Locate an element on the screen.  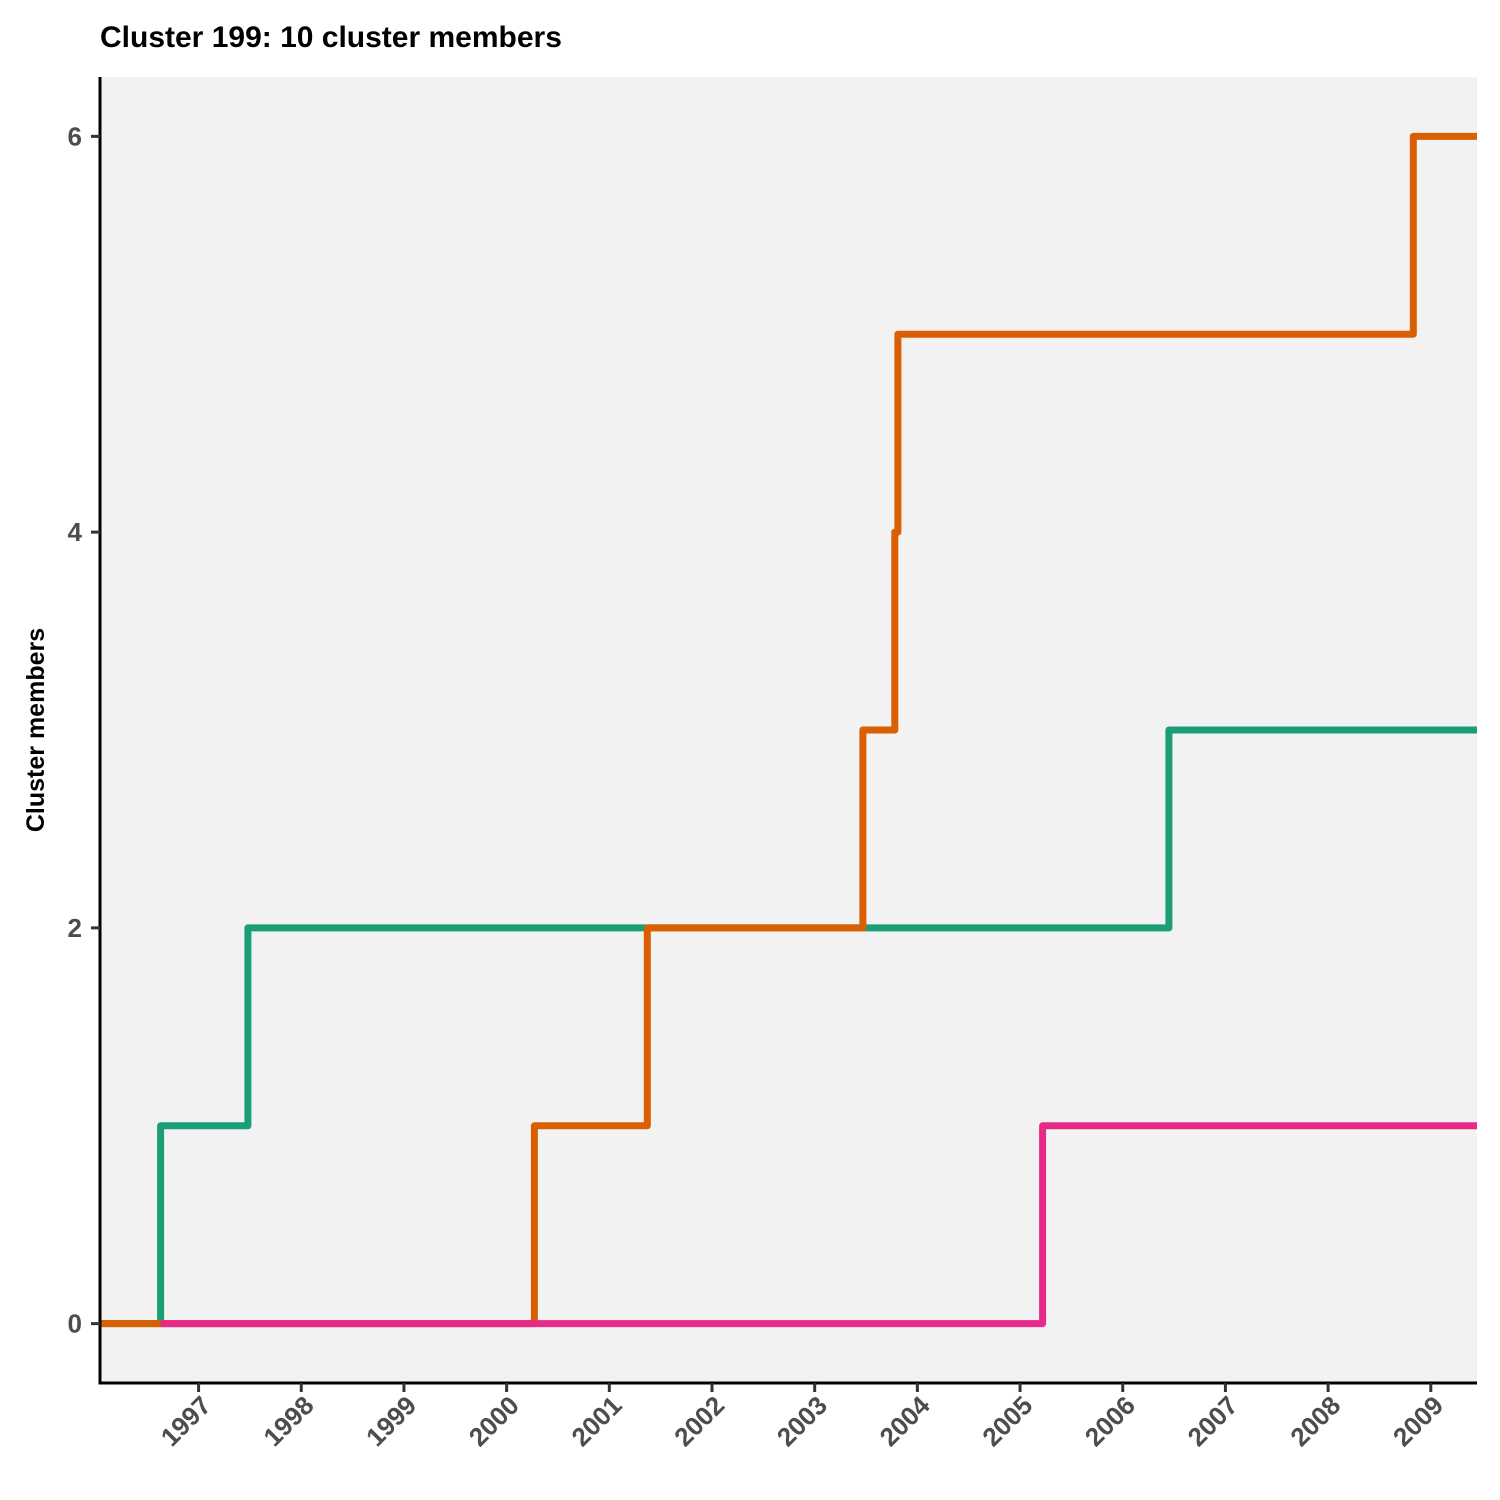
y-tick-label: 4 is located at coordinates (75, 532).